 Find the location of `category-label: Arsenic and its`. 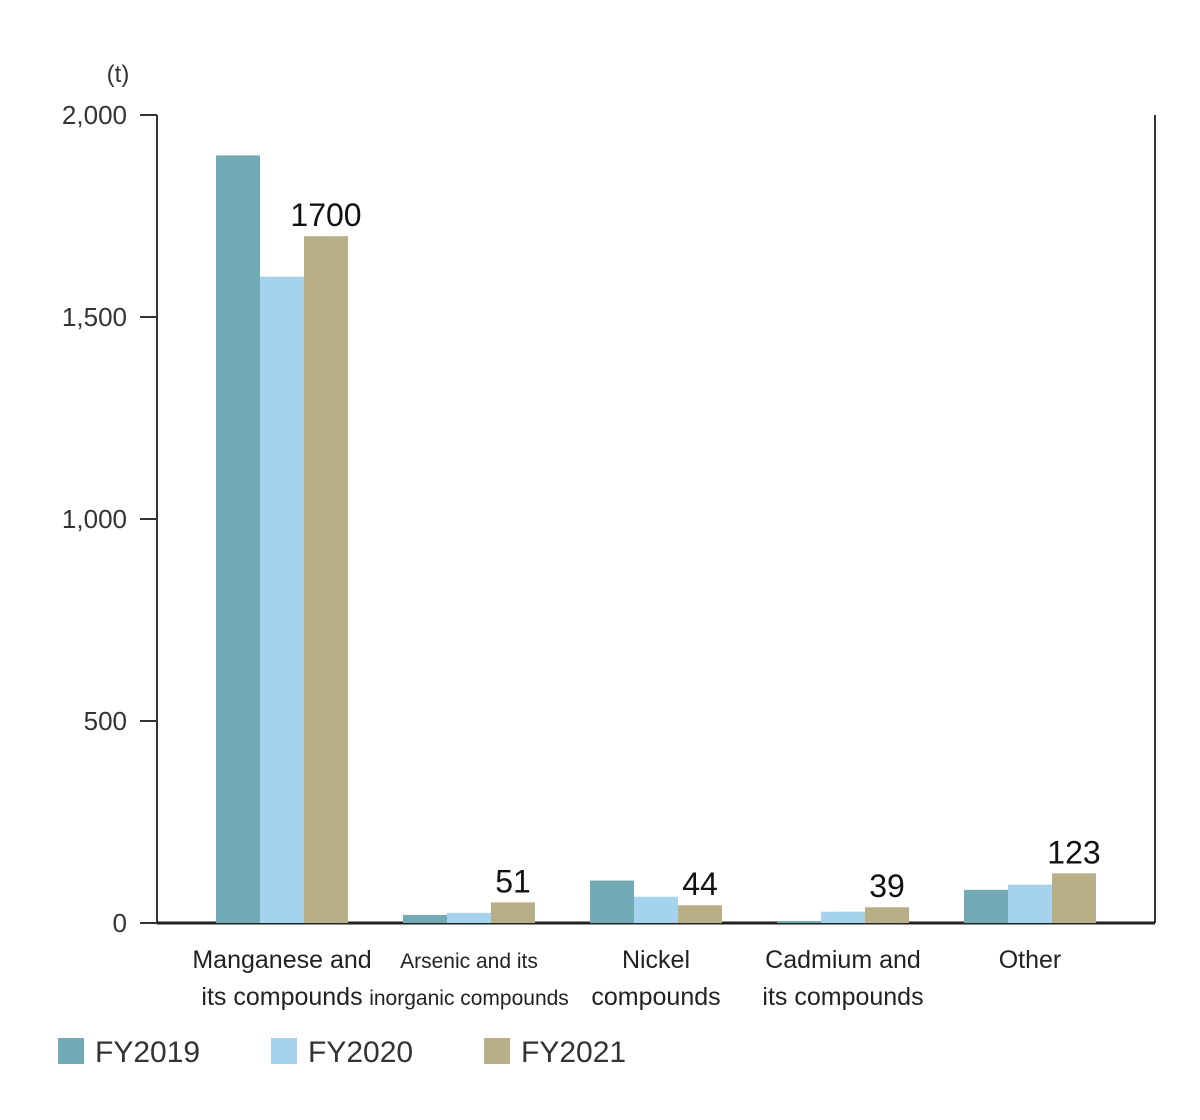

category-label: Arsenic and its is located at coordinates (469, 961).